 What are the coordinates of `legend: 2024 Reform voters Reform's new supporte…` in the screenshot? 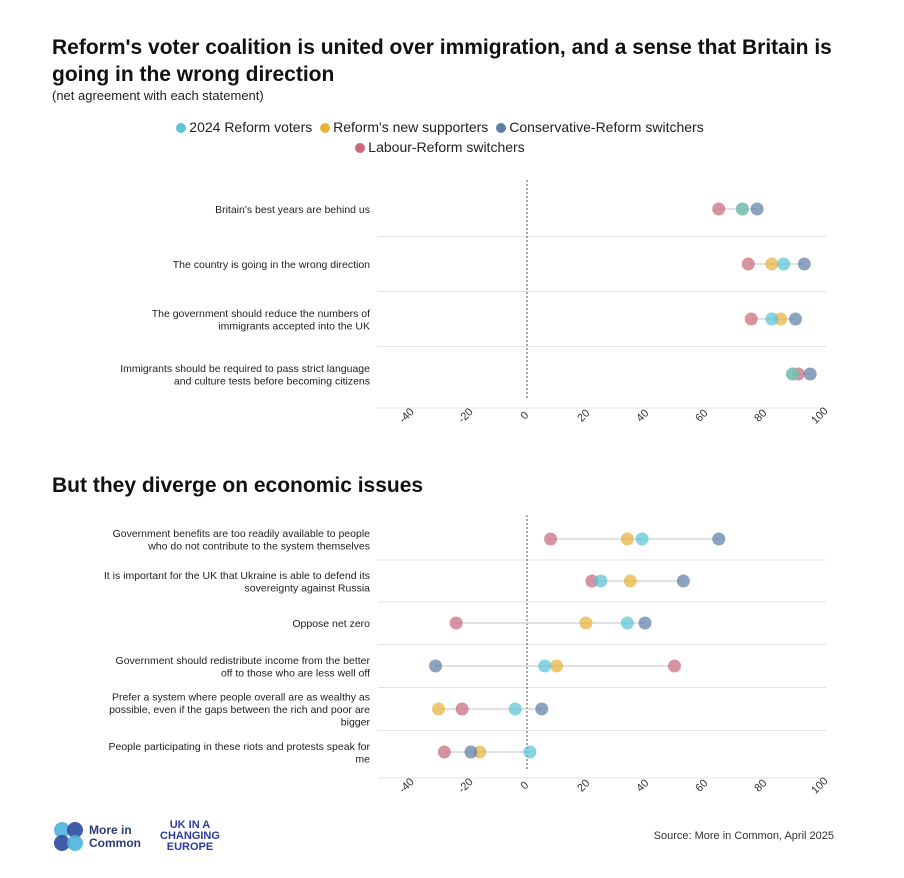 It's located at (440, 137).